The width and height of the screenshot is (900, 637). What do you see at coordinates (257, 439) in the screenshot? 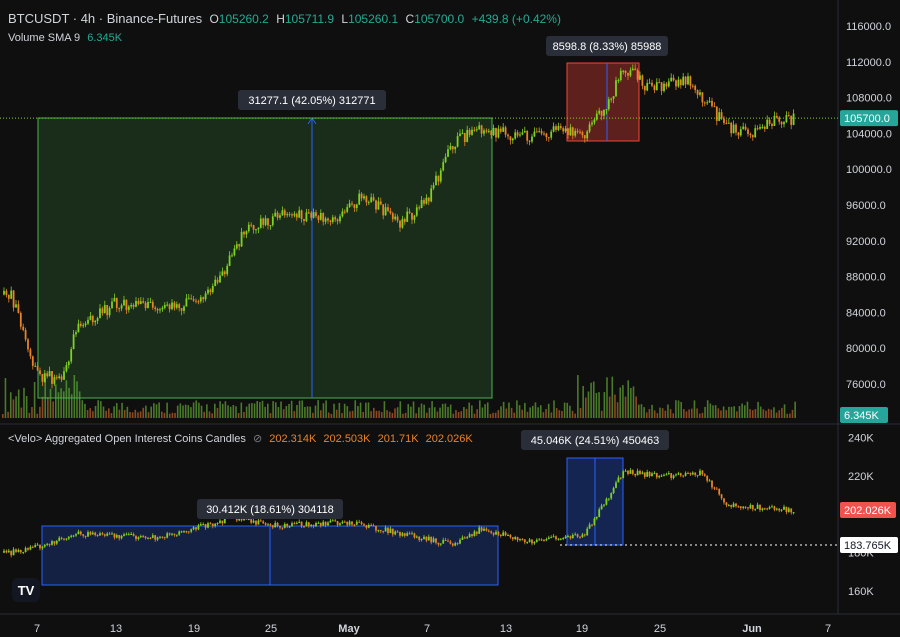
I see `oi-settings-icon: ⊘` at bounding box center [257, 439].